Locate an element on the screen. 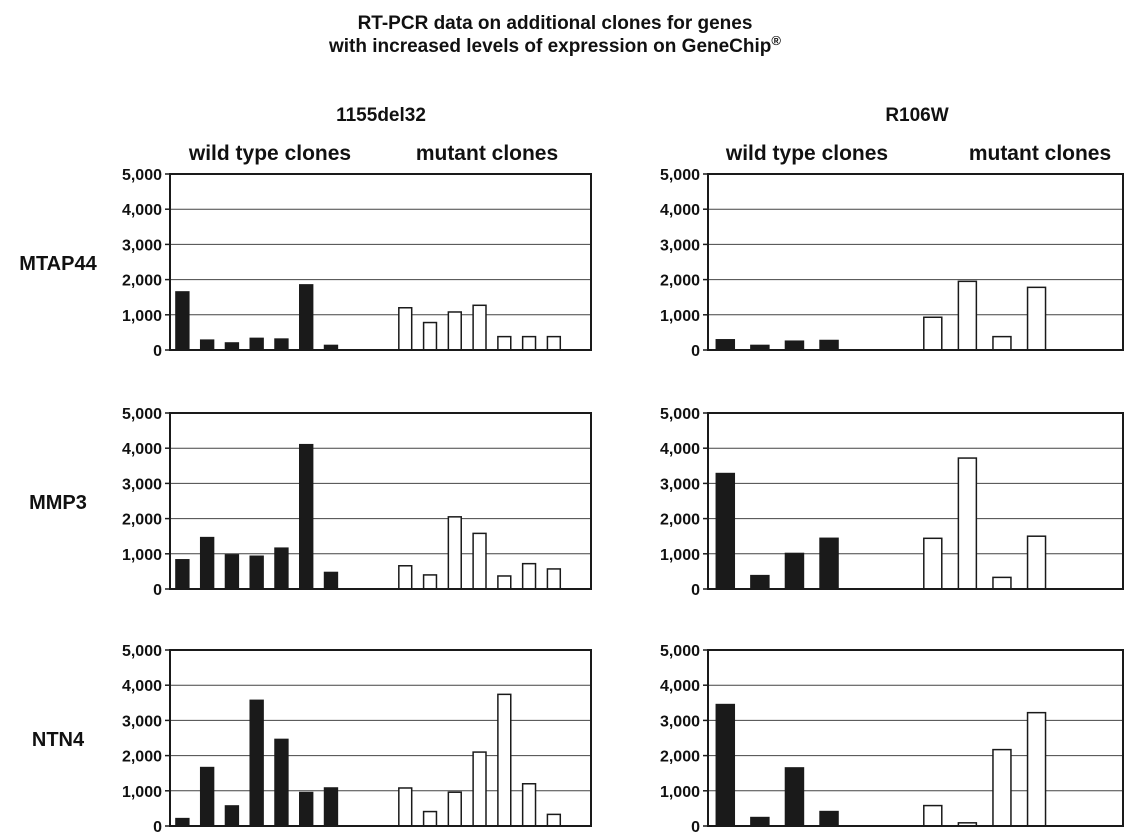 This screenshot has width=1127, height=835. row-label-MMP3: MMP3 is located at coordinates (58, 503).